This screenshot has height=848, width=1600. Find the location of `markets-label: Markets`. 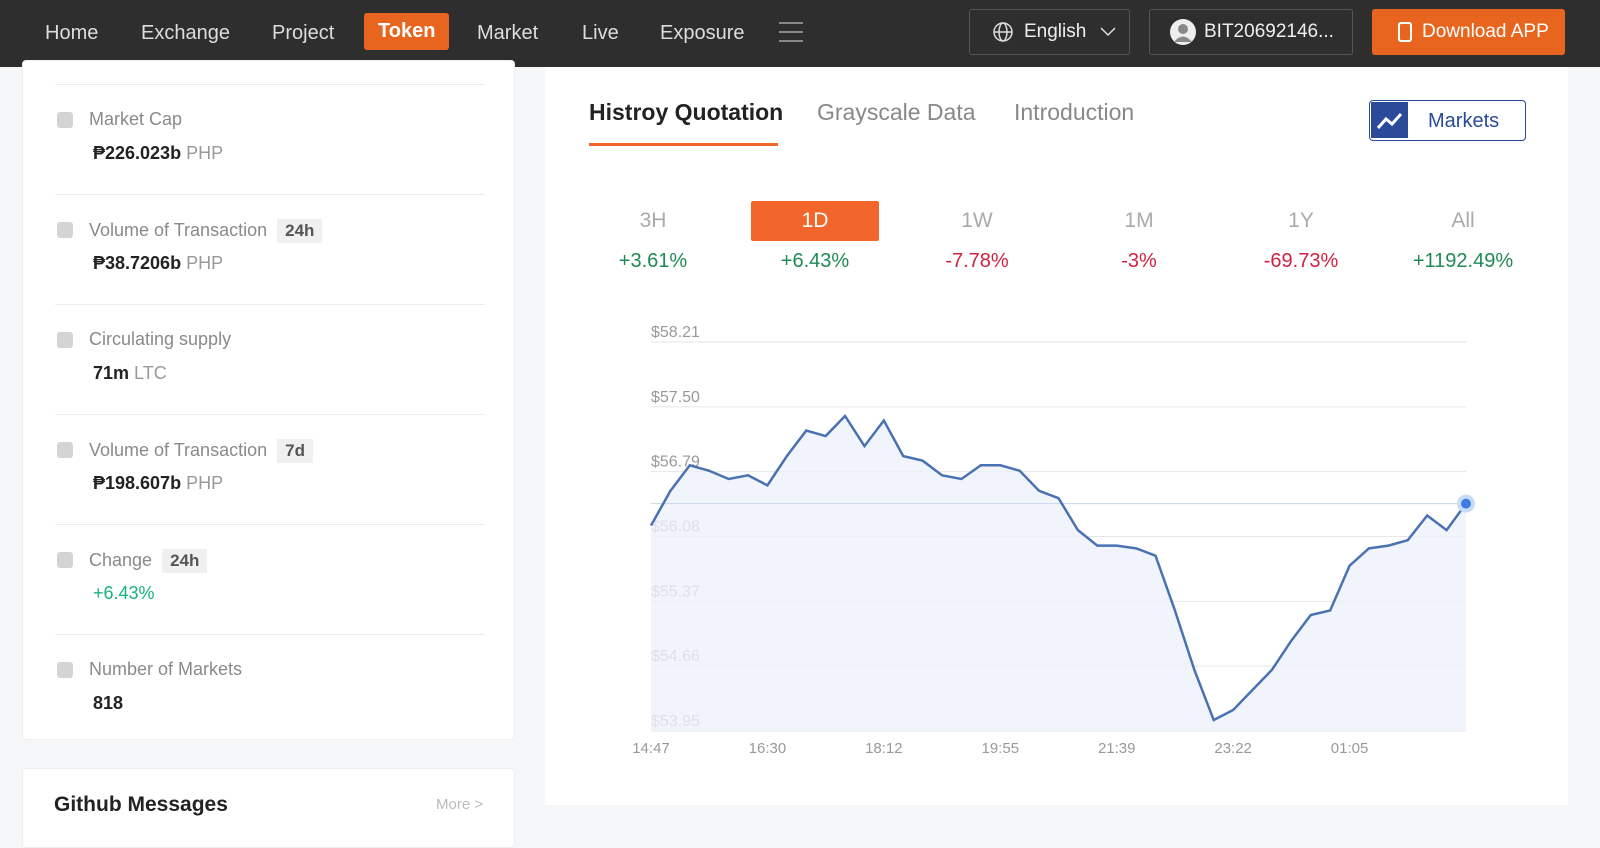

markets-label: Markets is located at coordinates (1464, 121).